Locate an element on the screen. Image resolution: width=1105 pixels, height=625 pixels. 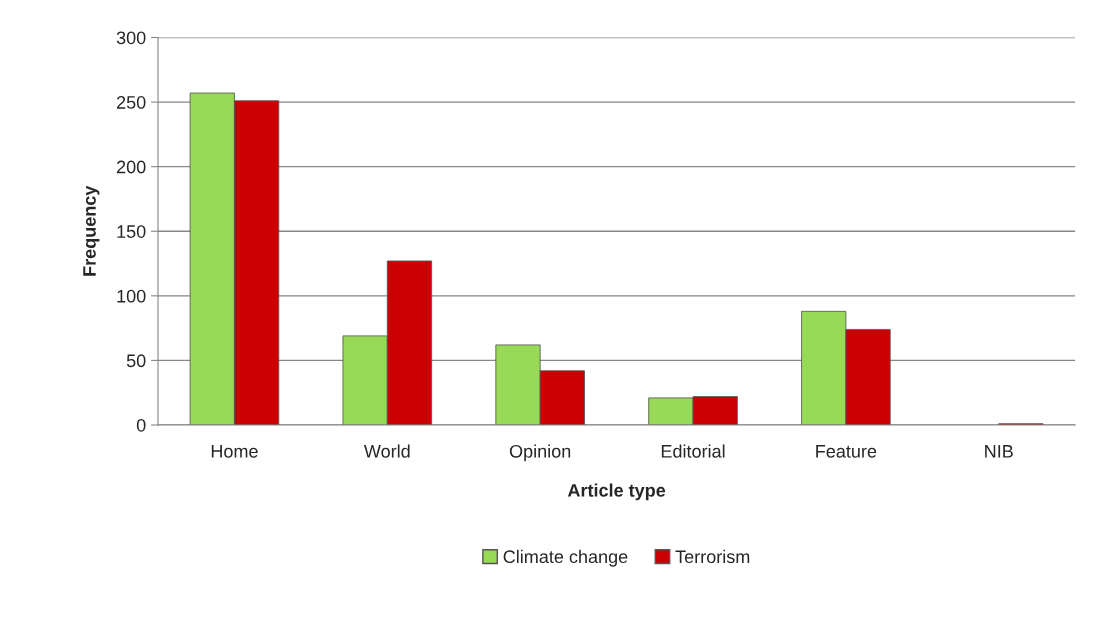
y-tick-label: 50 is located at coordinates (136, 361).